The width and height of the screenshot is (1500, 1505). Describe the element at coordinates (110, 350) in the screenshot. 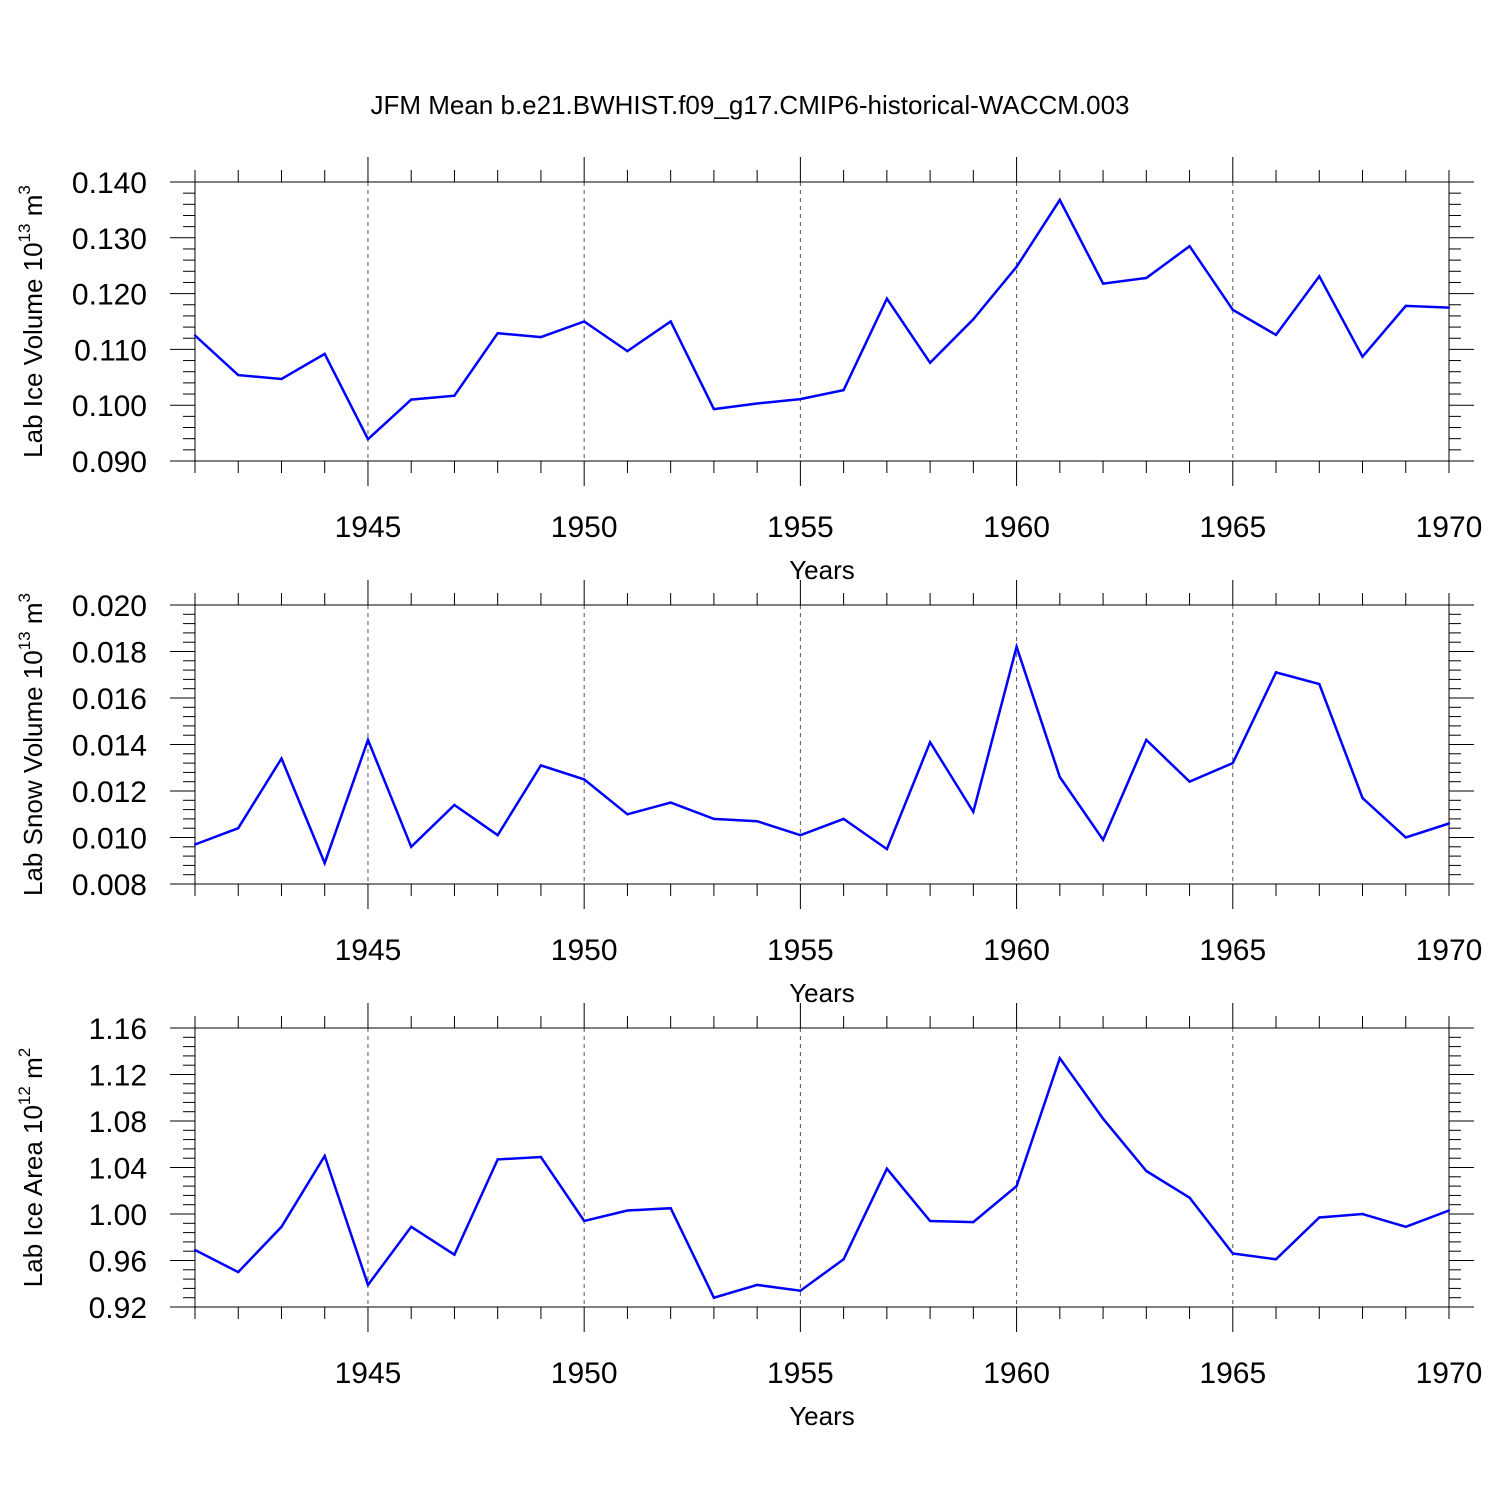

I see `y-tick-label: 0.110` at that location.